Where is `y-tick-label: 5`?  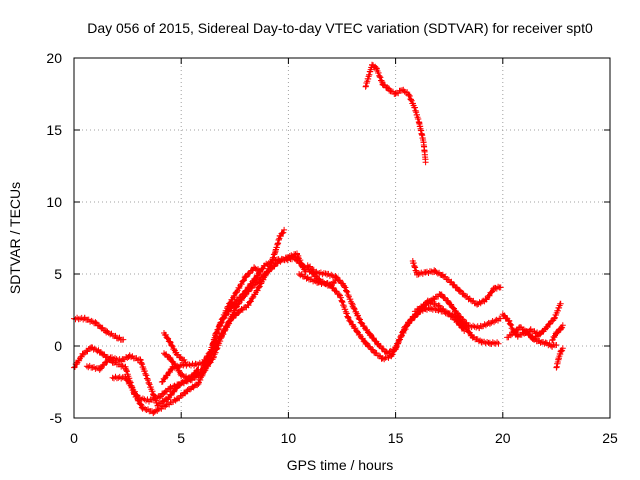 y-tick-label: 5 is located at coordinates (58, 274).